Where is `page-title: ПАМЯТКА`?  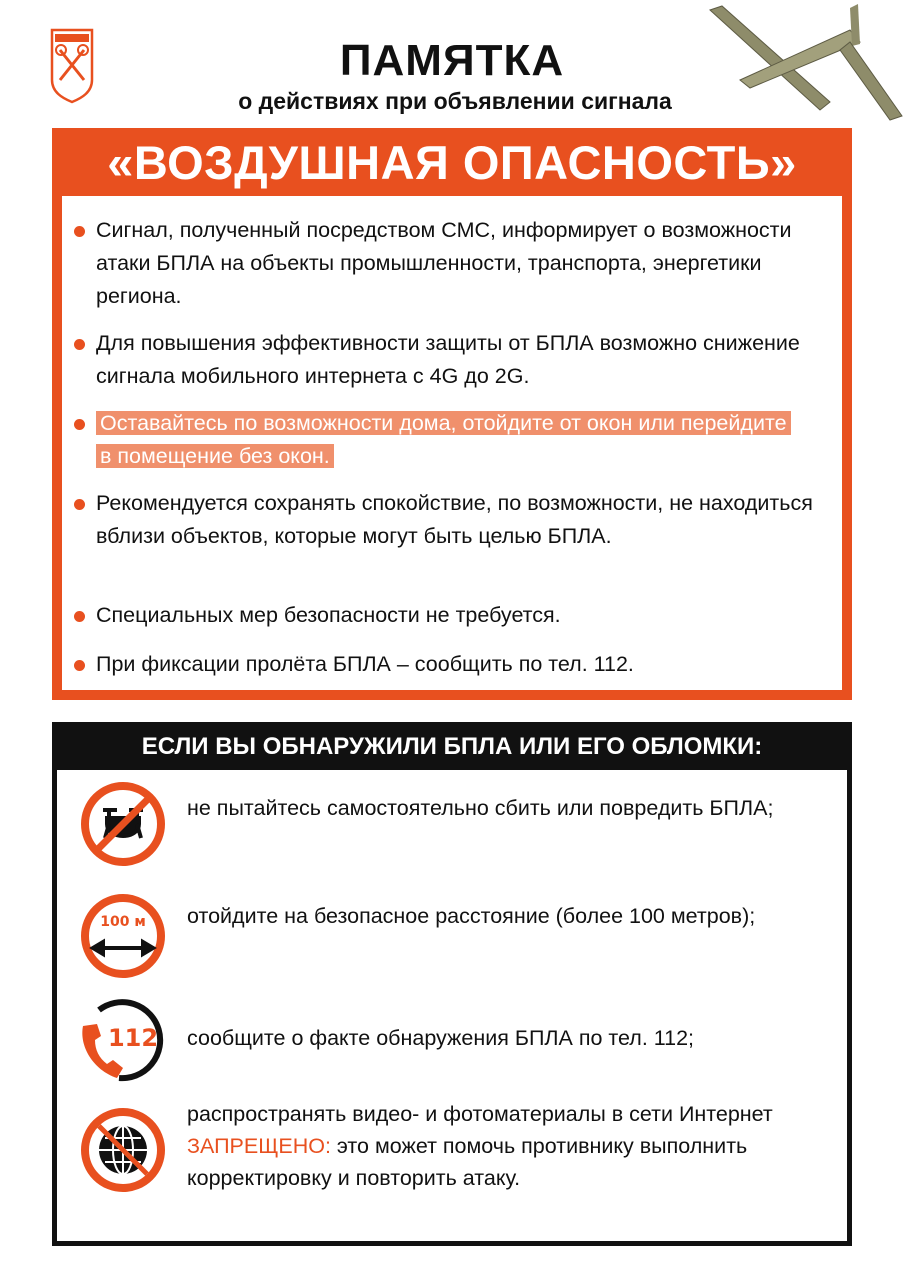
page-title: ПАМЯТКА is located at coordinates (452, 60).